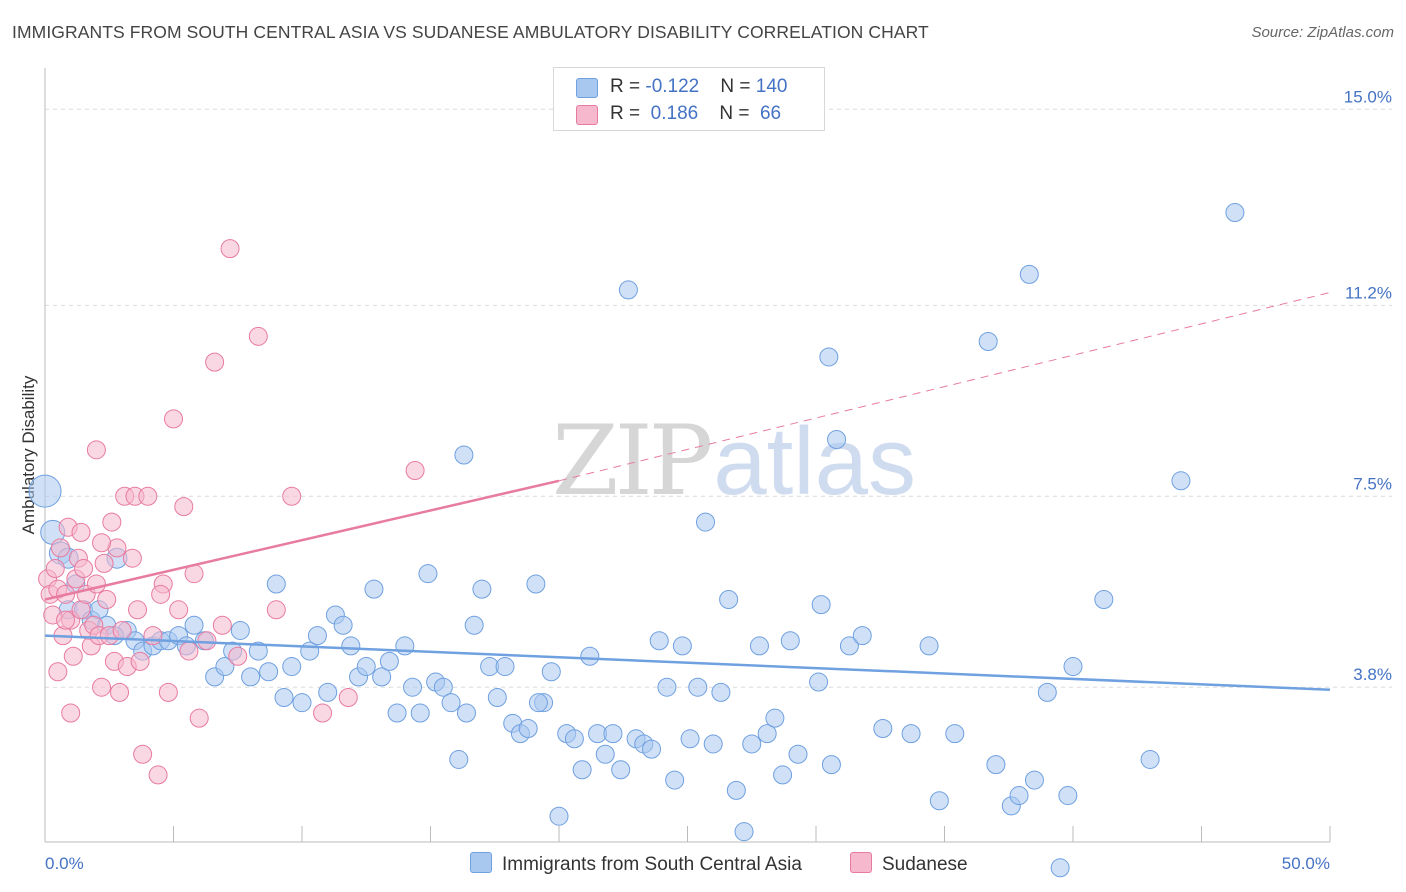 This screenshot has width=1406, height=892. What do you see at coordinates (587, 115) in the screenshot?
I see `legend-swatch-pink` at bounding box center [587, 115].